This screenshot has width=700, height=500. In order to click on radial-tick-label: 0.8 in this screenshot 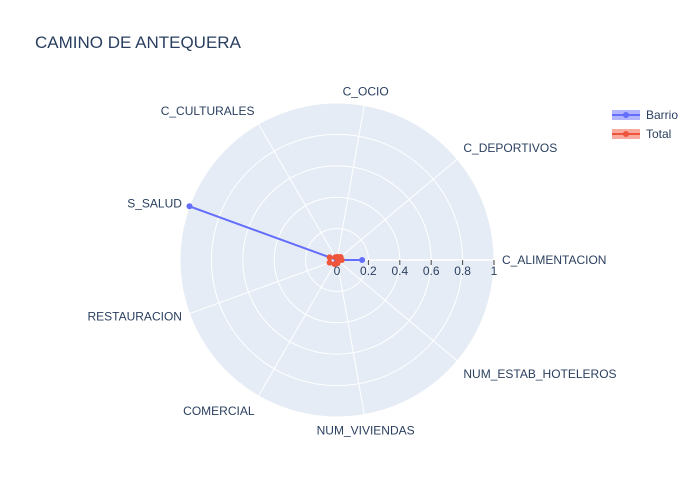, I will do `click(462, 271)`.